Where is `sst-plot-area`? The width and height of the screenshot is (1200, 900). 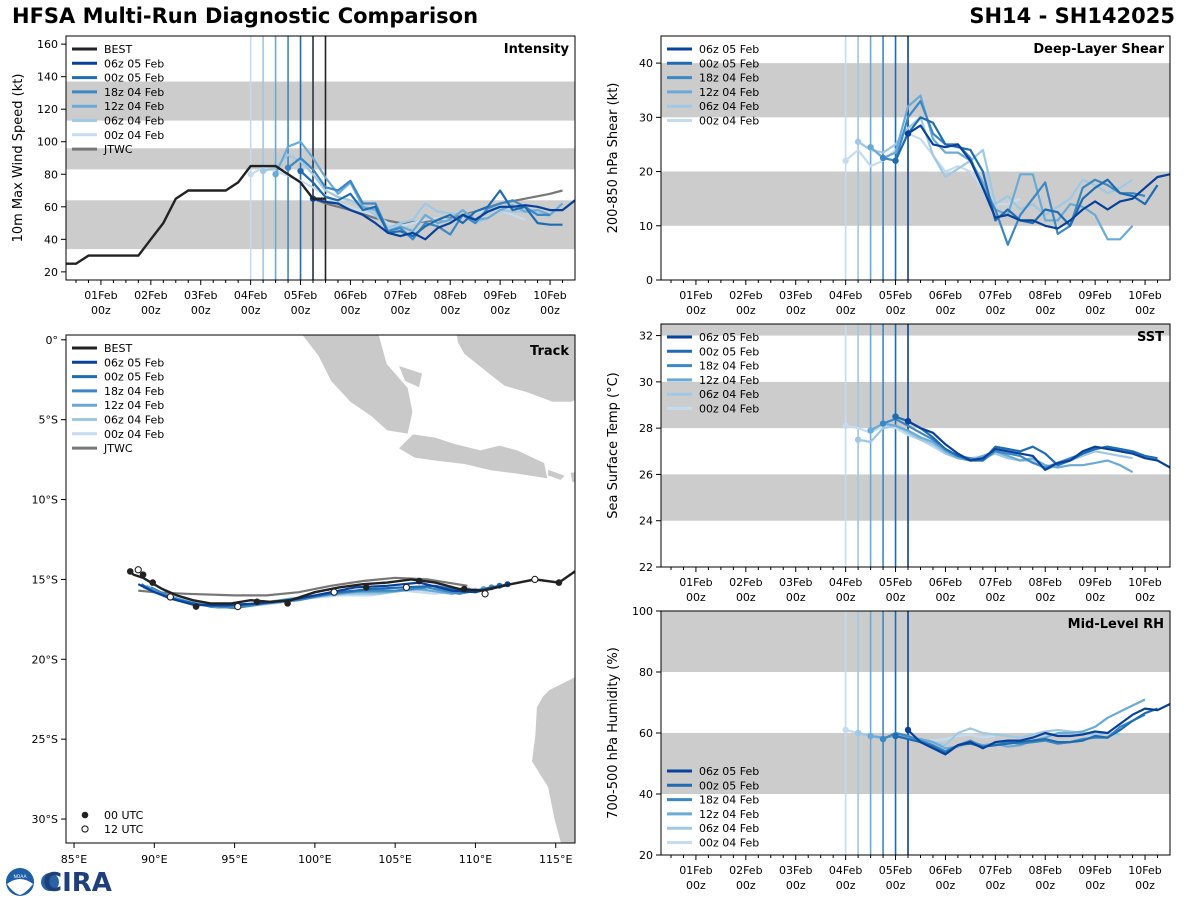
sst-plot-area is located at coordinates (915, 445).